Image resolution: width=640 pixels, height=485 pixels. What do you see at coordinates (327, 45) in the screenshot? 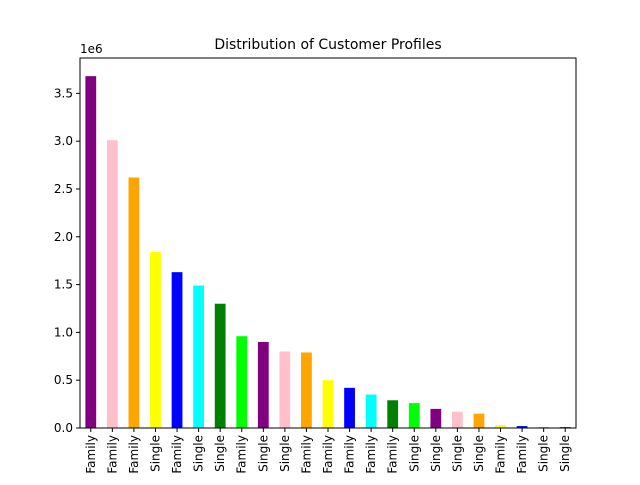
I see `chart-title: Distribution of Customer Profiles` at bounding box center [327, 45].